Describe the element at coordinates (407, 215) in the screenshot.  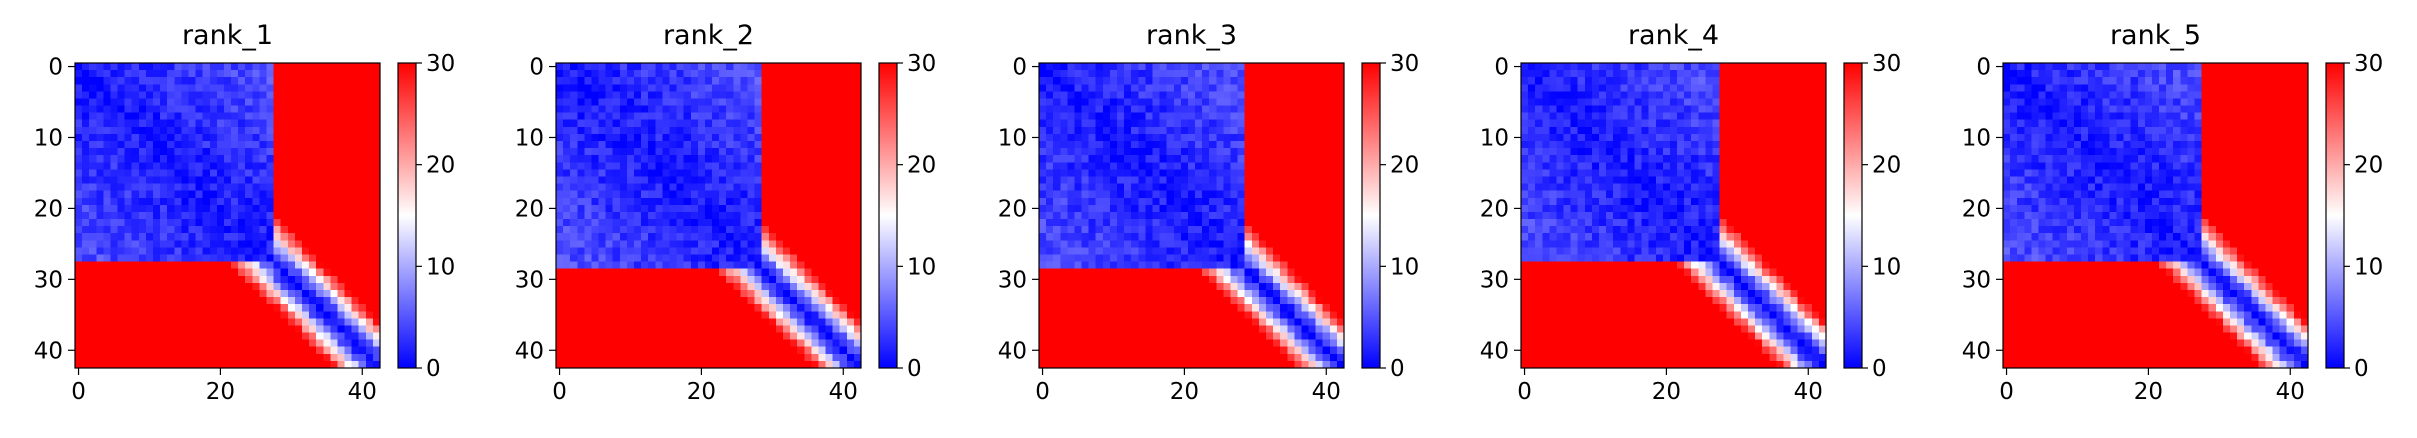
I see `colorbar` at that location.